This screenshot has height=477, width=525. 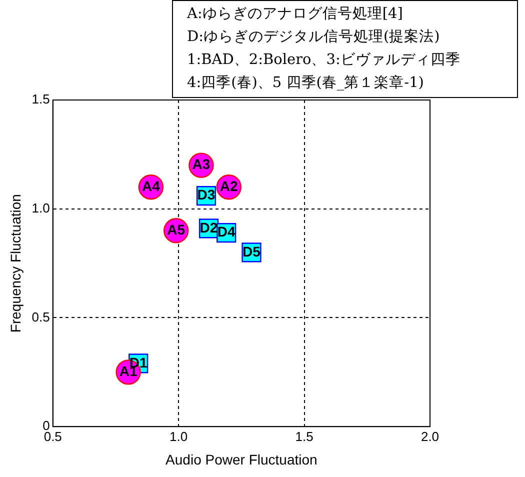 What do you see at coordinates (324, 60) in the screenshot?
I see `text: 1:BAD、2:Bolero、3:ビヴァルディ四季` at bounding box center [324, 60].